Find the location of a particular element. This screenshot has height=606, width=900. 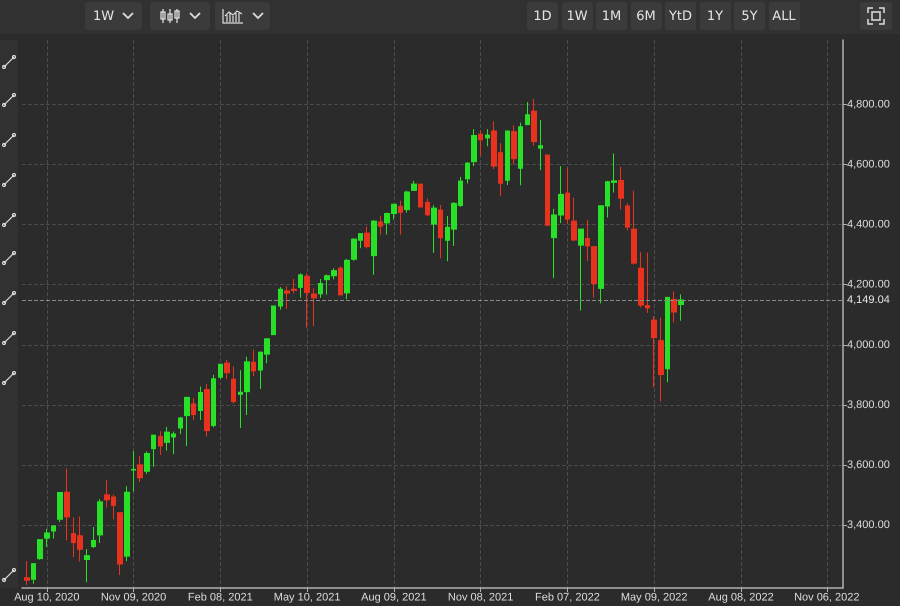

y-tick-label: 4,200.00 is located at coordinates (868, 284).